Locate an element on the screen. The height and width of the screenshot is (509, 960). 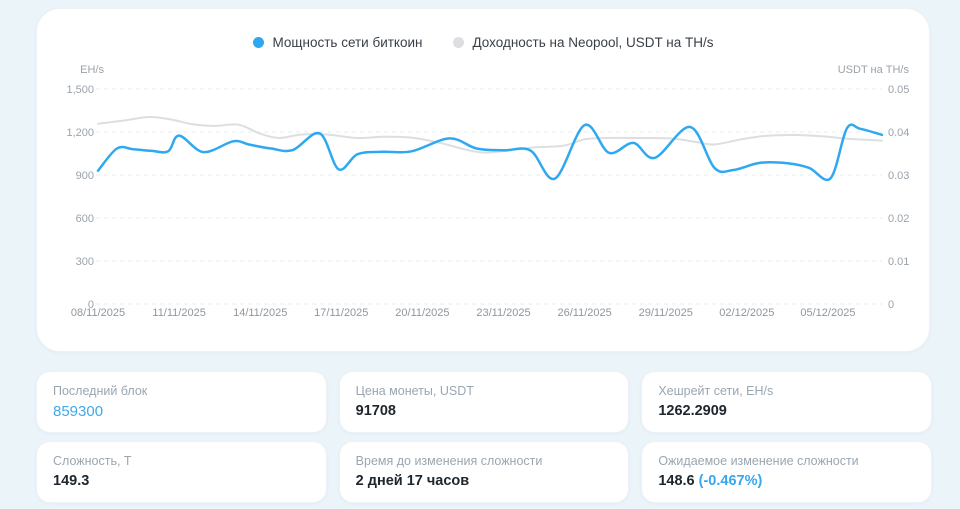
stat-card-coin-price: Цена монеты, USDT 91708 is located at coordinates (484, 402).